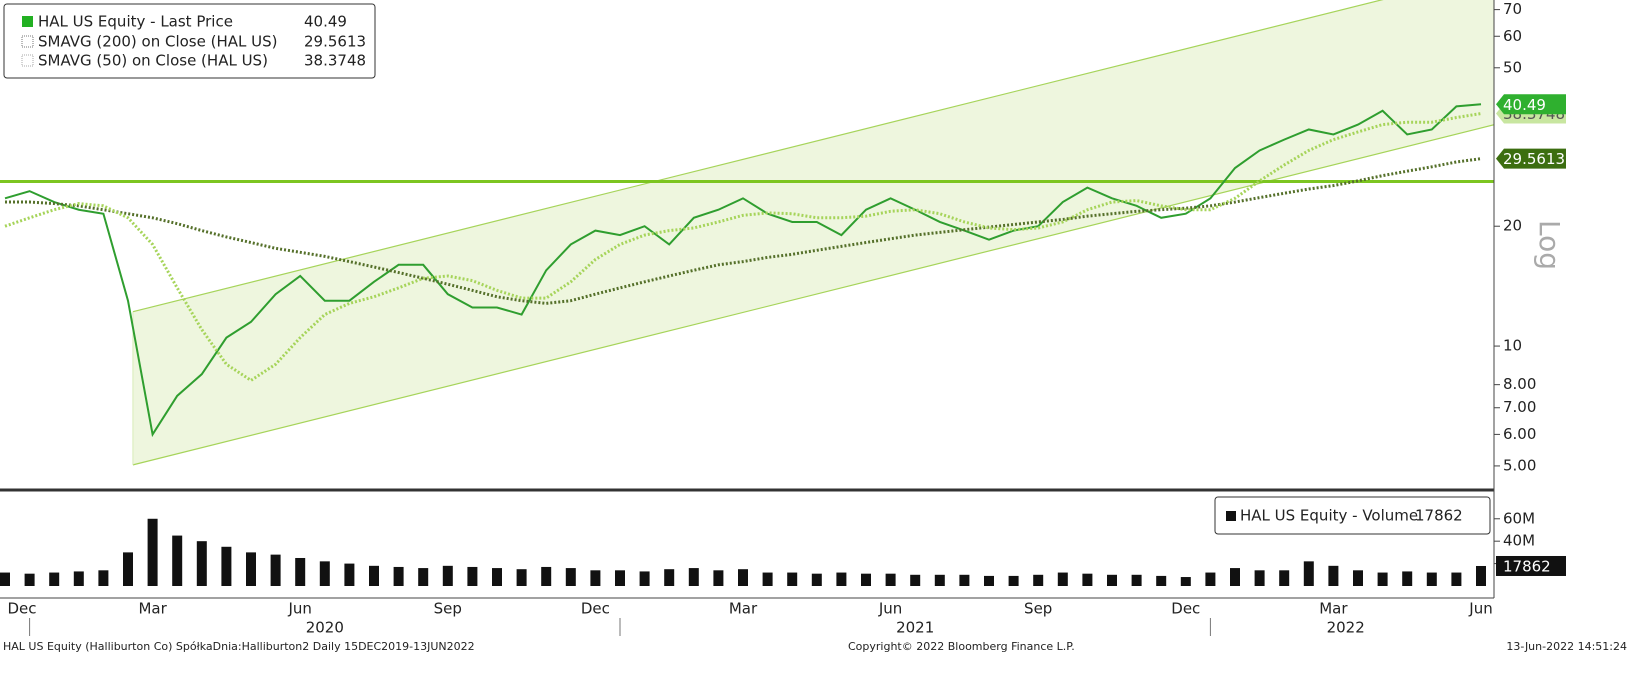 The height and width of the screenshot is (681, 1630). What do you see at coordinates (1512, 346) in the screenshot?
I see `y-tick-label: 10` at bounding box center [1512, 346].